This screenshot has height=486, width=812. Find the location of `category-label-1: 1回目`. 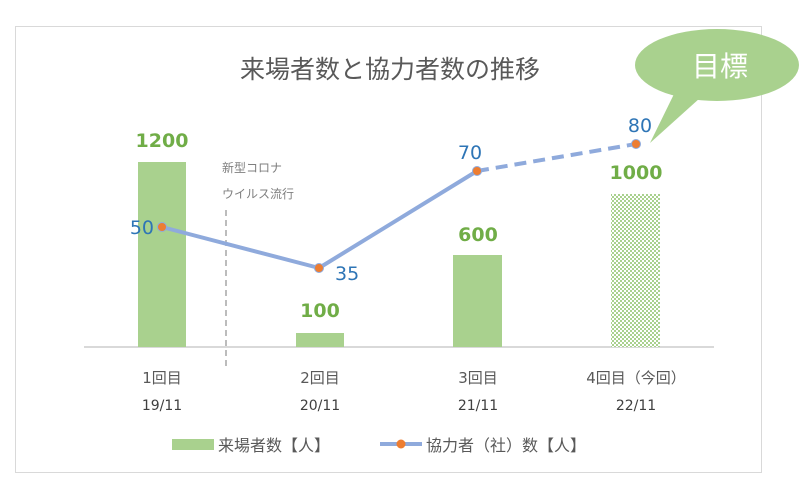

category-label-1: 1回目 is located at coordinates (162, 378).